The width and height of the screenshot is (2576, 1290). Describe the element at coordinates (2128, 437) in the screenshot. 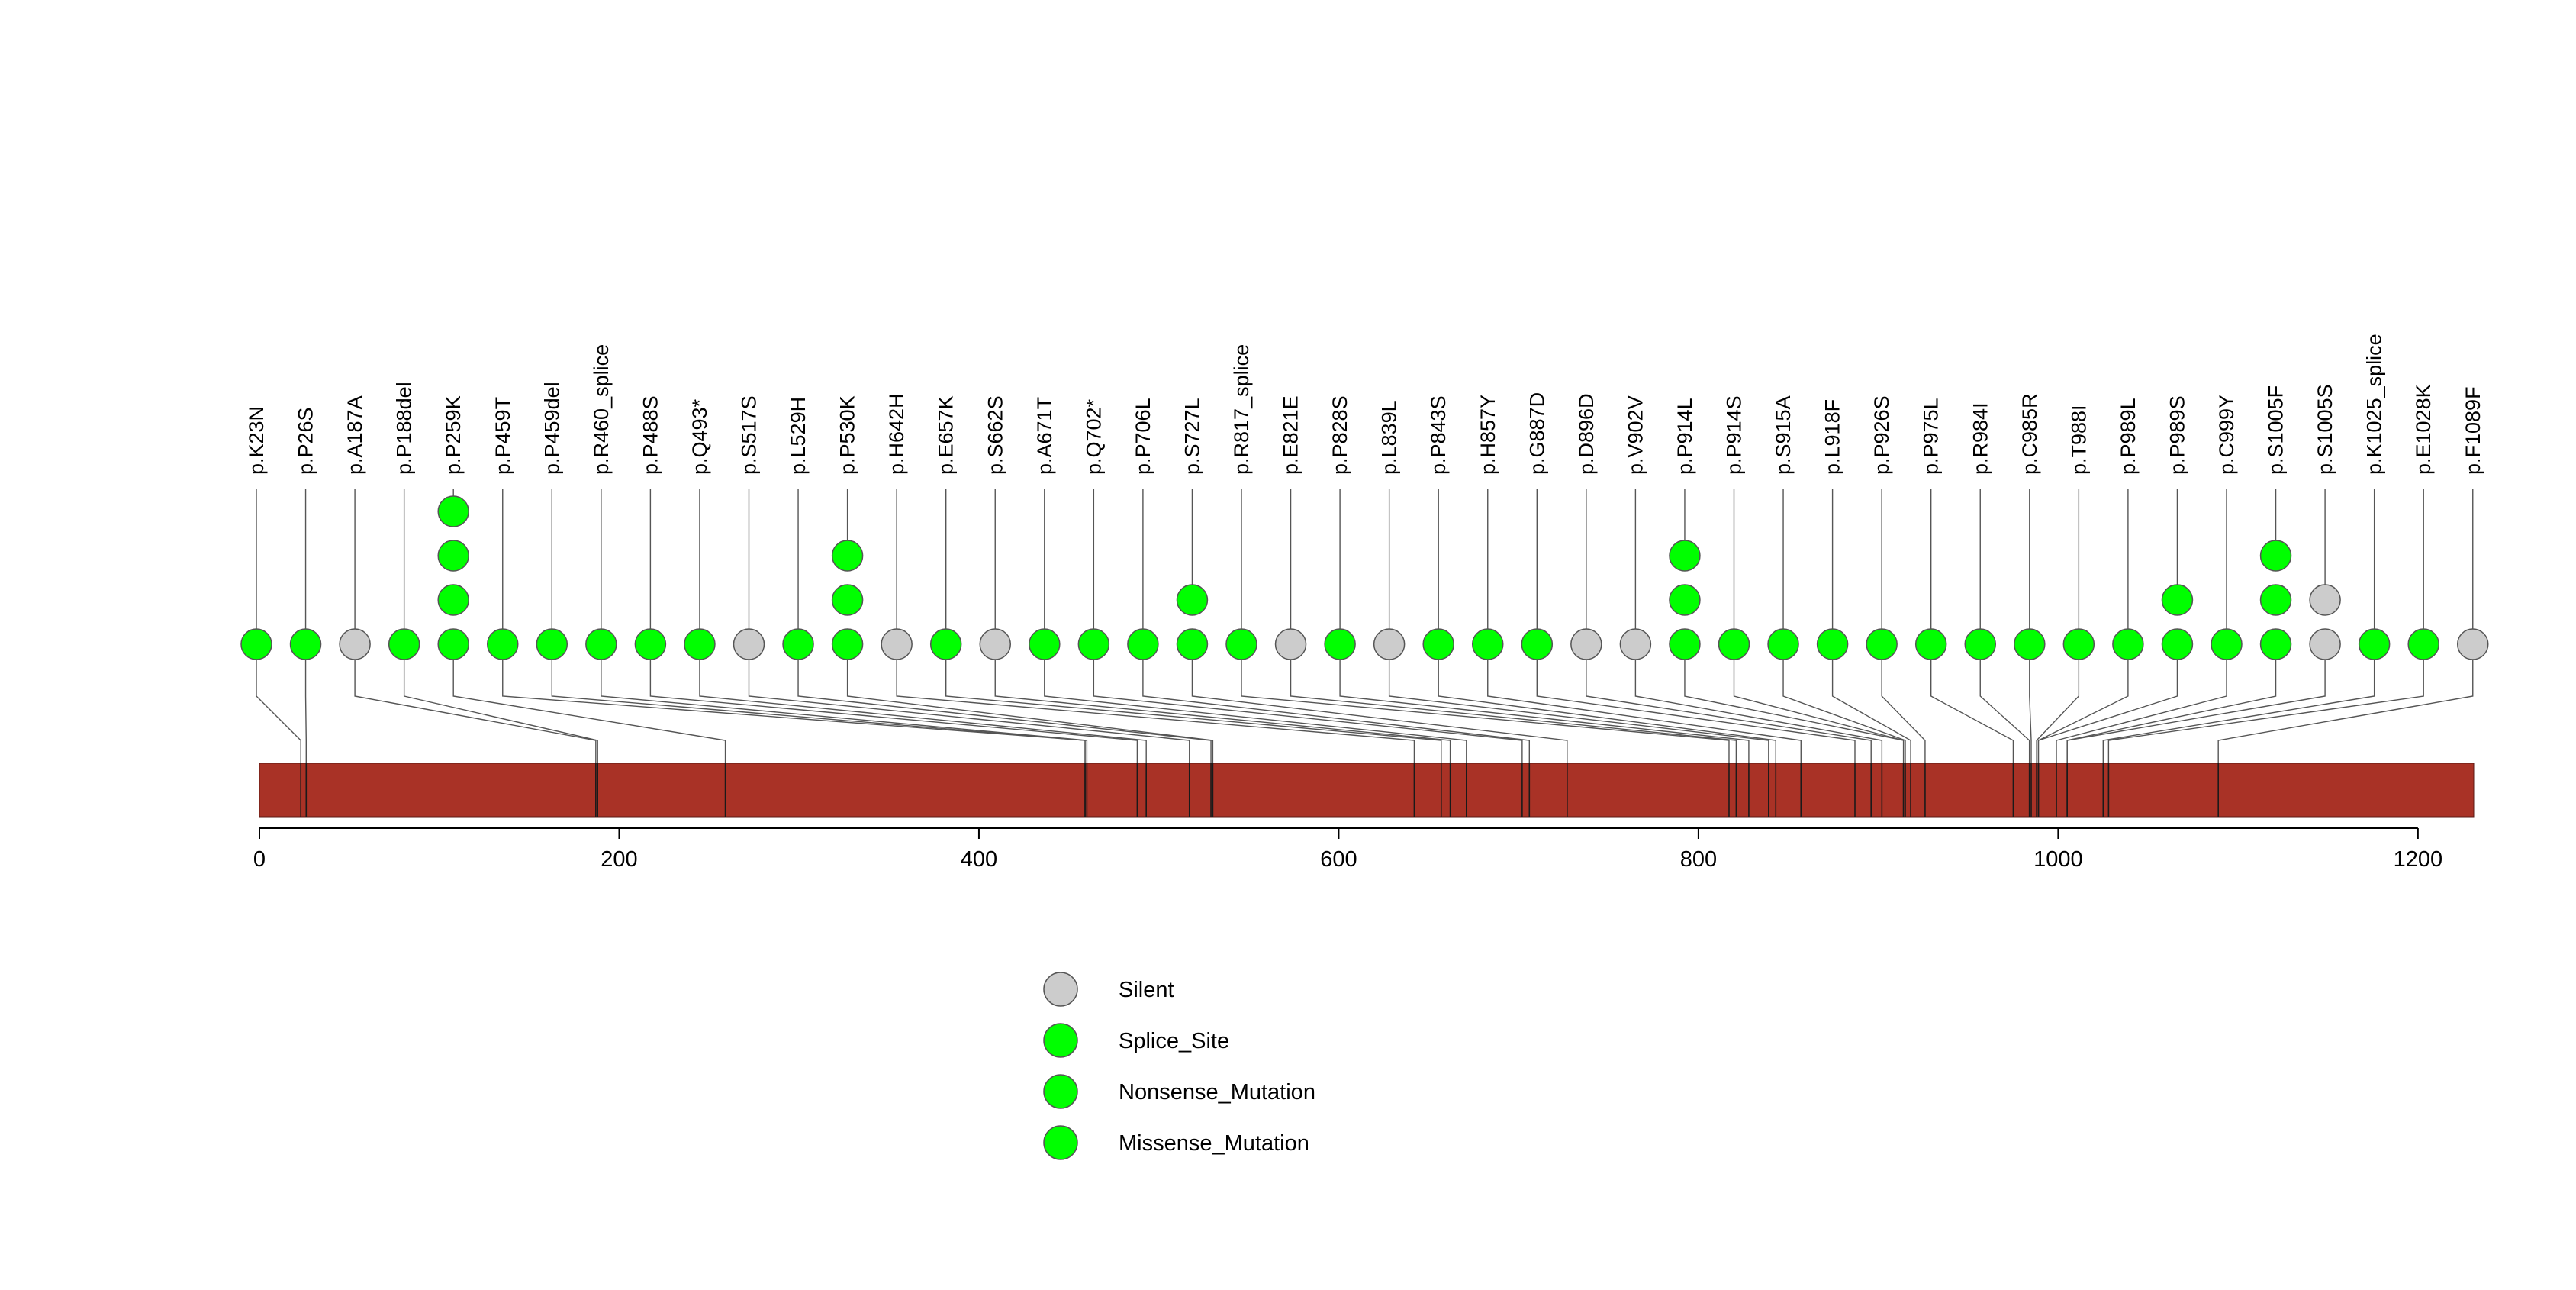

I see `mutation-38-label: p.P989L` at that location.